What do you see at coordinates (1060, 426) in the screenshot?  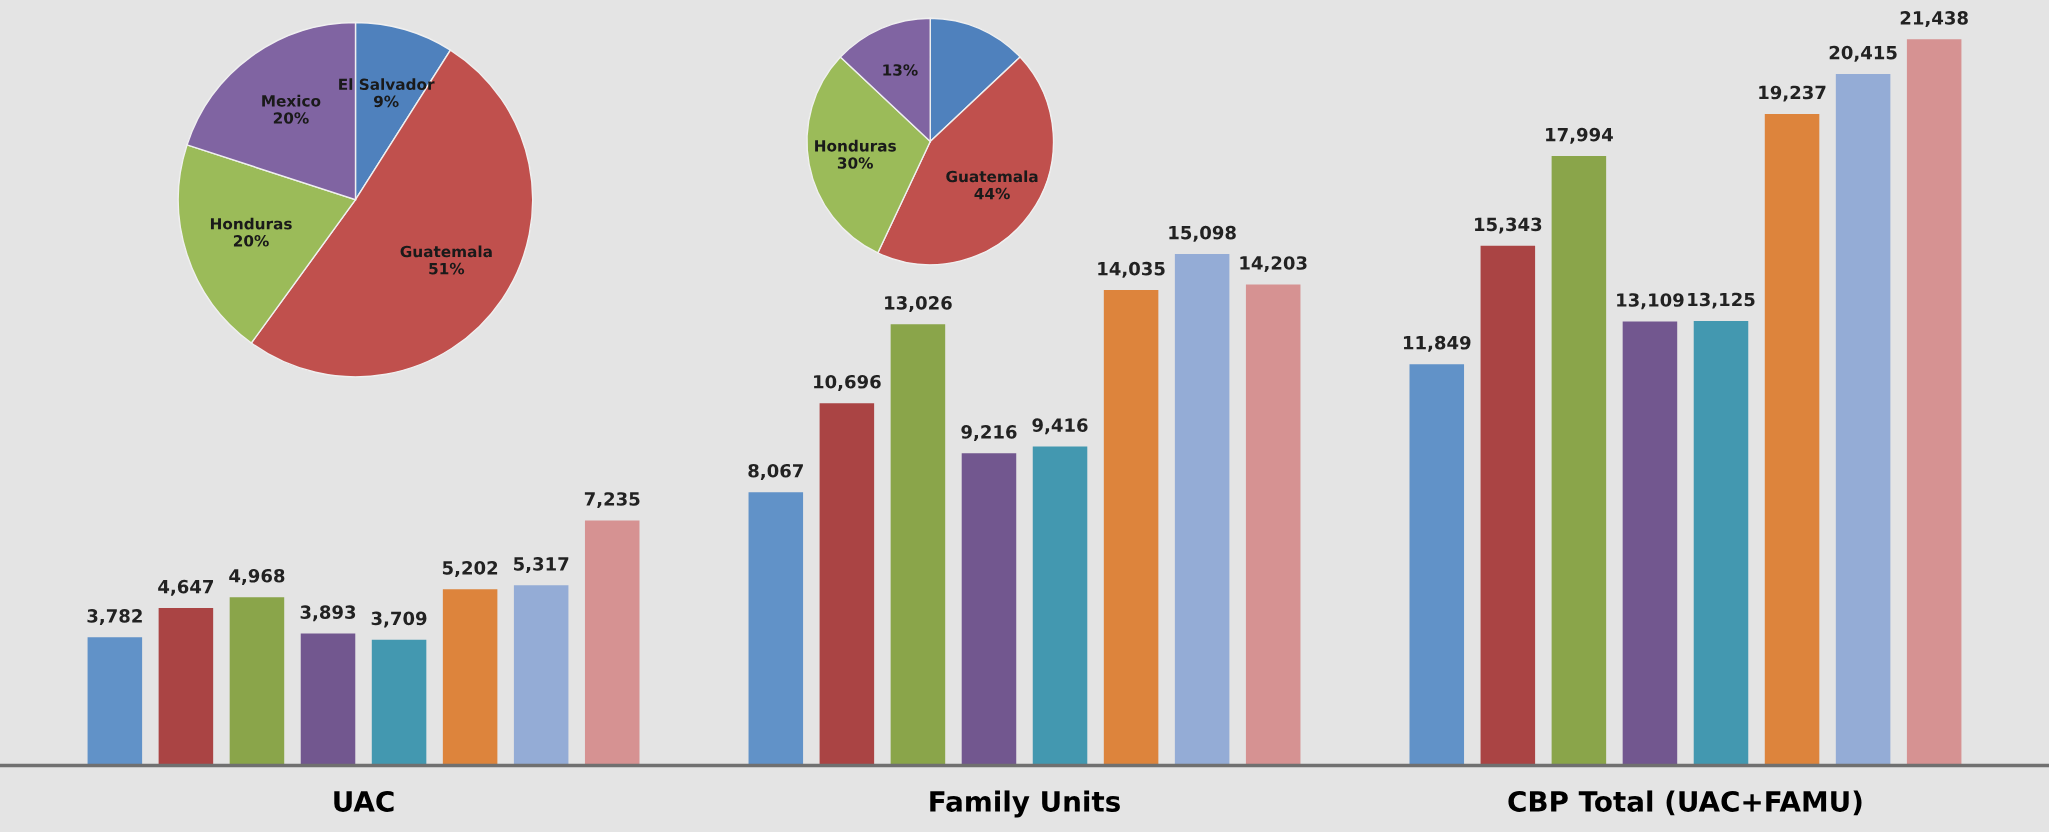 I see `data-label: 9,416` at bounding box center [1060, 426].